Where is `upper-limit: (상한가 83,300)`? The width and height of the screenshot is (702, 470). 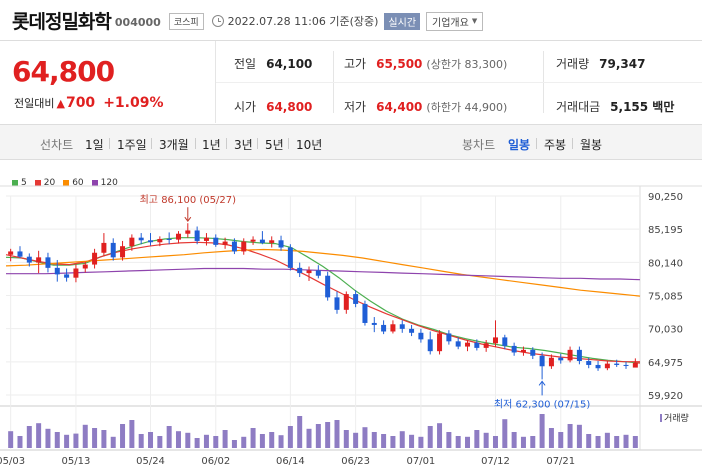 upper-limit: (상한가 83,300) is located at coordinates (467, 64).